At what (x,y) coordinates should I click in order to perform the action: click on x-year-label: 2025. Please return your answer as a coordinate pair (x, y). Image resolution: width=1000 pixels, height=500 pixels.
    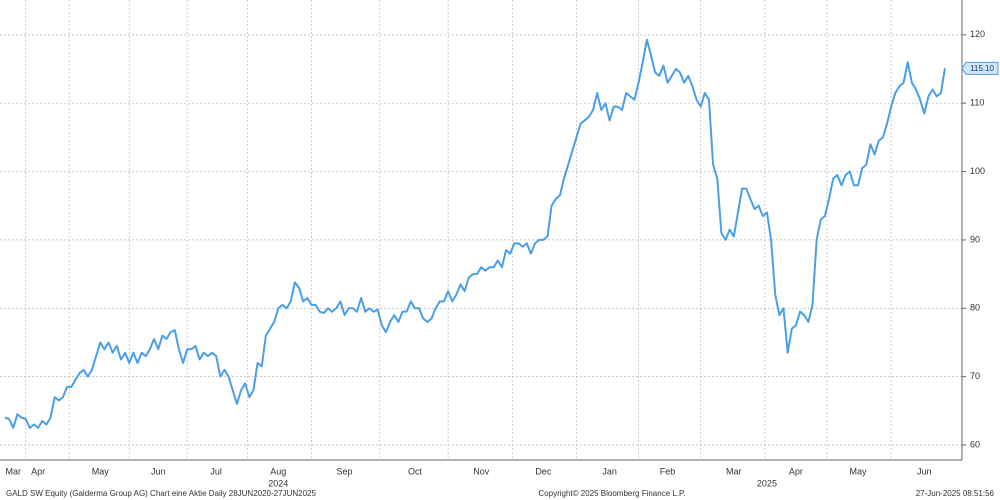
    Looking at the image, I should click on (767, 483).